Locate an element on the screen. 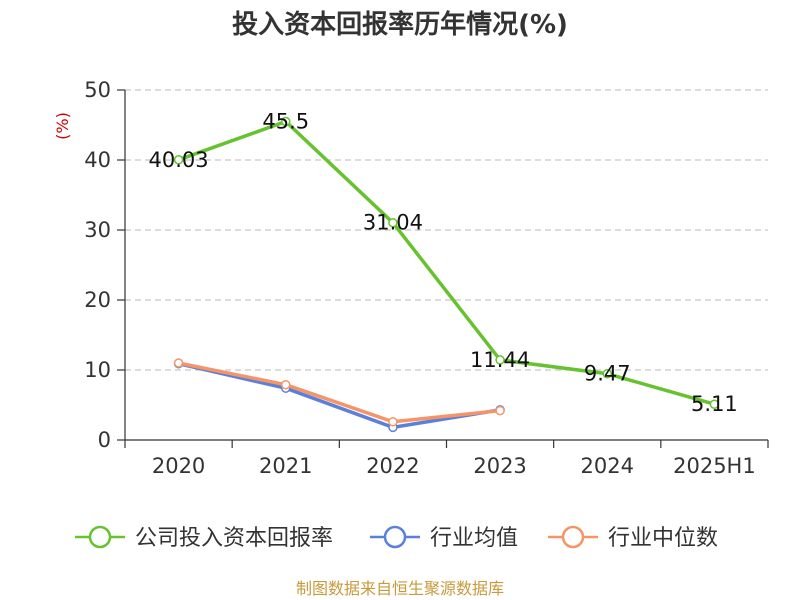 Image resolution: width=800 pixels, height=600 pixels. legend: 公司投入资本回报率 行业均值 行业中位数 is located at coordinates (396, 538).